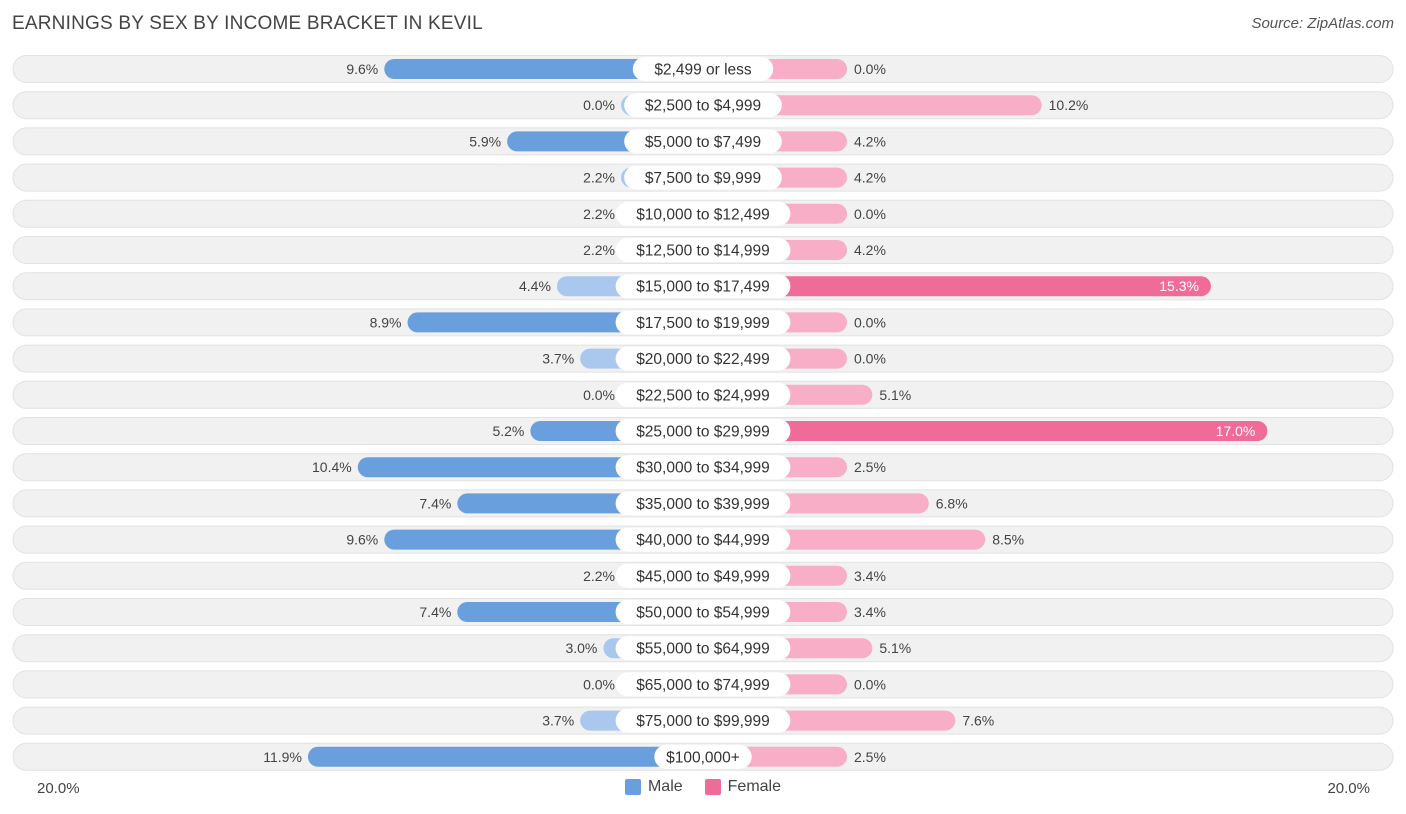  I want to click on male-value-label: 10.4%, so click(332, 467).